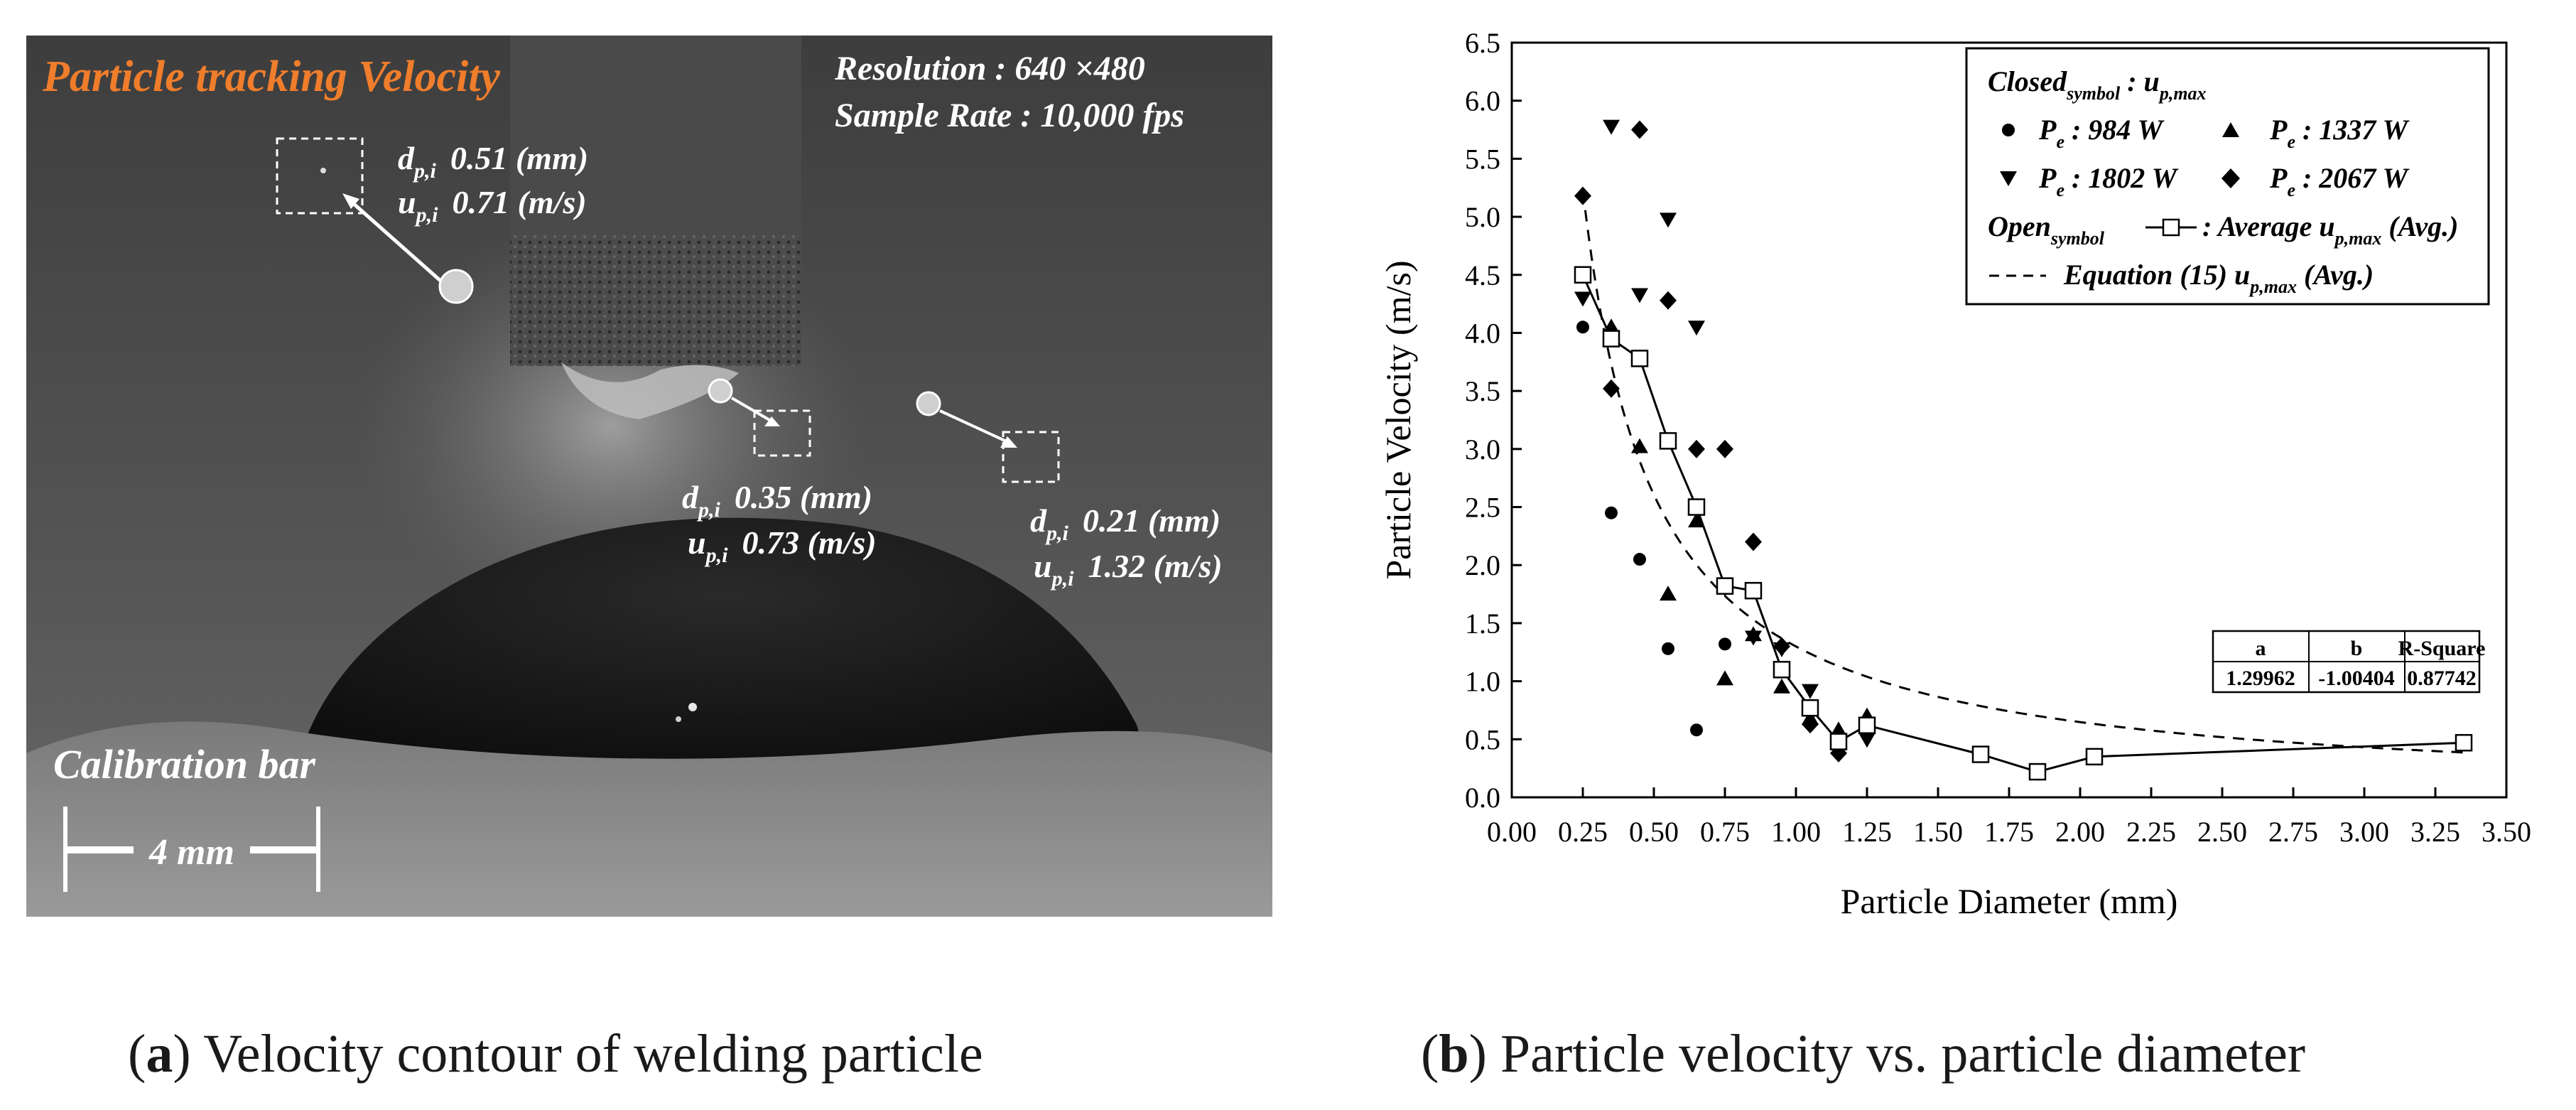 Image resolution: width=2576 pixels, height=1110 pixels. I want to click on legend-open-text: : Average up,max (Avg.), so click(2330, 229).